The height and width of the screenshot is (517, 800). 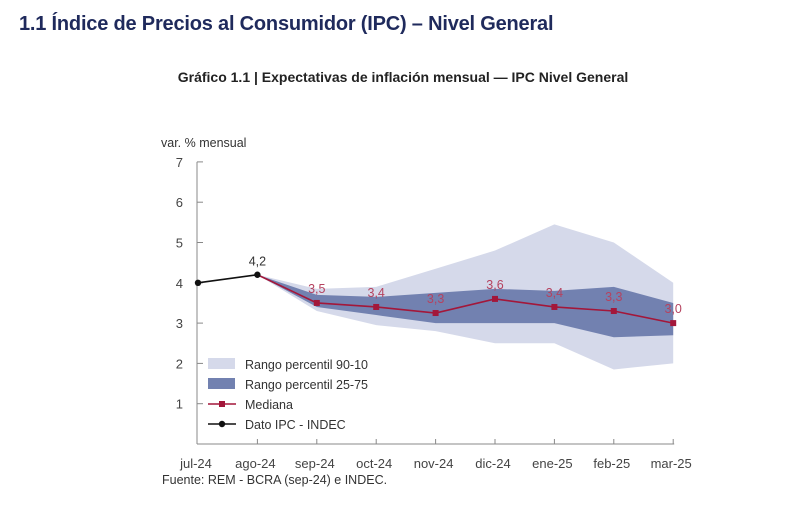 I want to click on legend-label: Rango percentil 25-75, so click(x=306, y=385).